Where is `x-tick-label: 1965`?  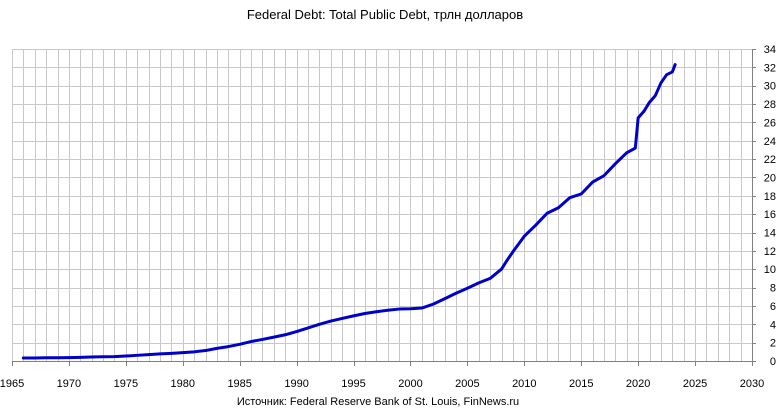
x-tick-label: 1965 is located at coordinates (12, 384).